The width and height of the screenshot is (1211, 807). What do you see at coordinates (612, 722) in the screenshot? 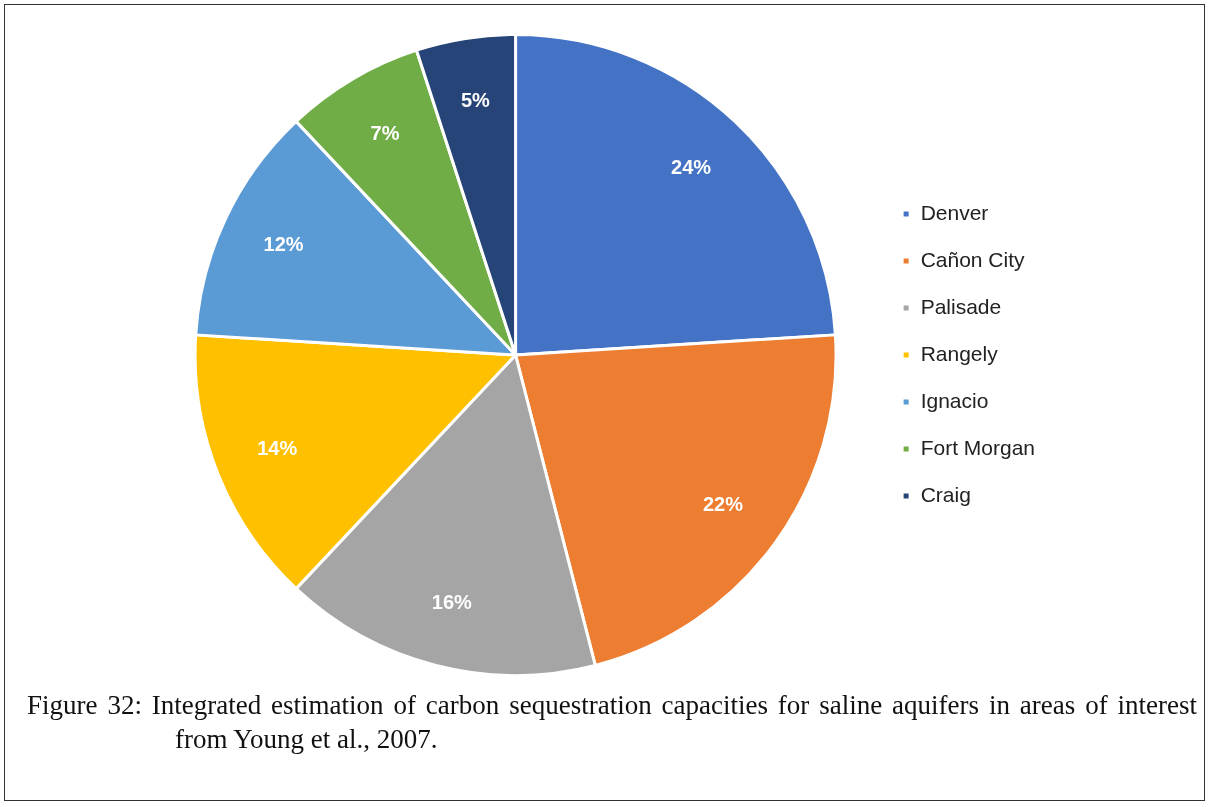
I see `caption: Figure 32: Integrated estimation of carbon sequestration capacities for saline aquifers in areas of interest from Young et al., 2007.` at bounding box center [612, 722].